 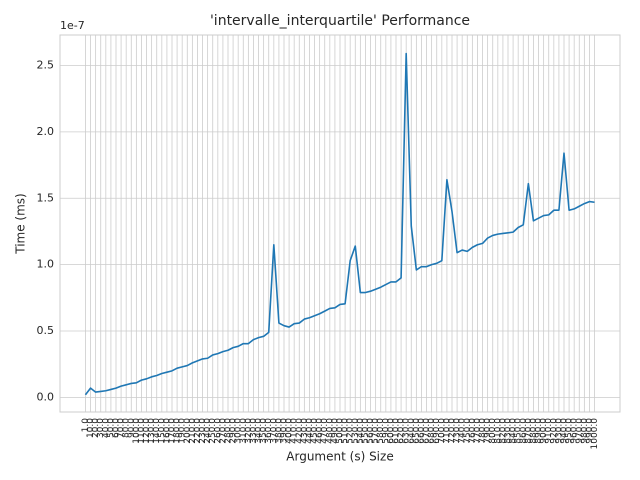 What do you see at coordinates (183, 431) in the screenshot?
I see `x-tick-label: 190.0` at bounding box center [183, 431].